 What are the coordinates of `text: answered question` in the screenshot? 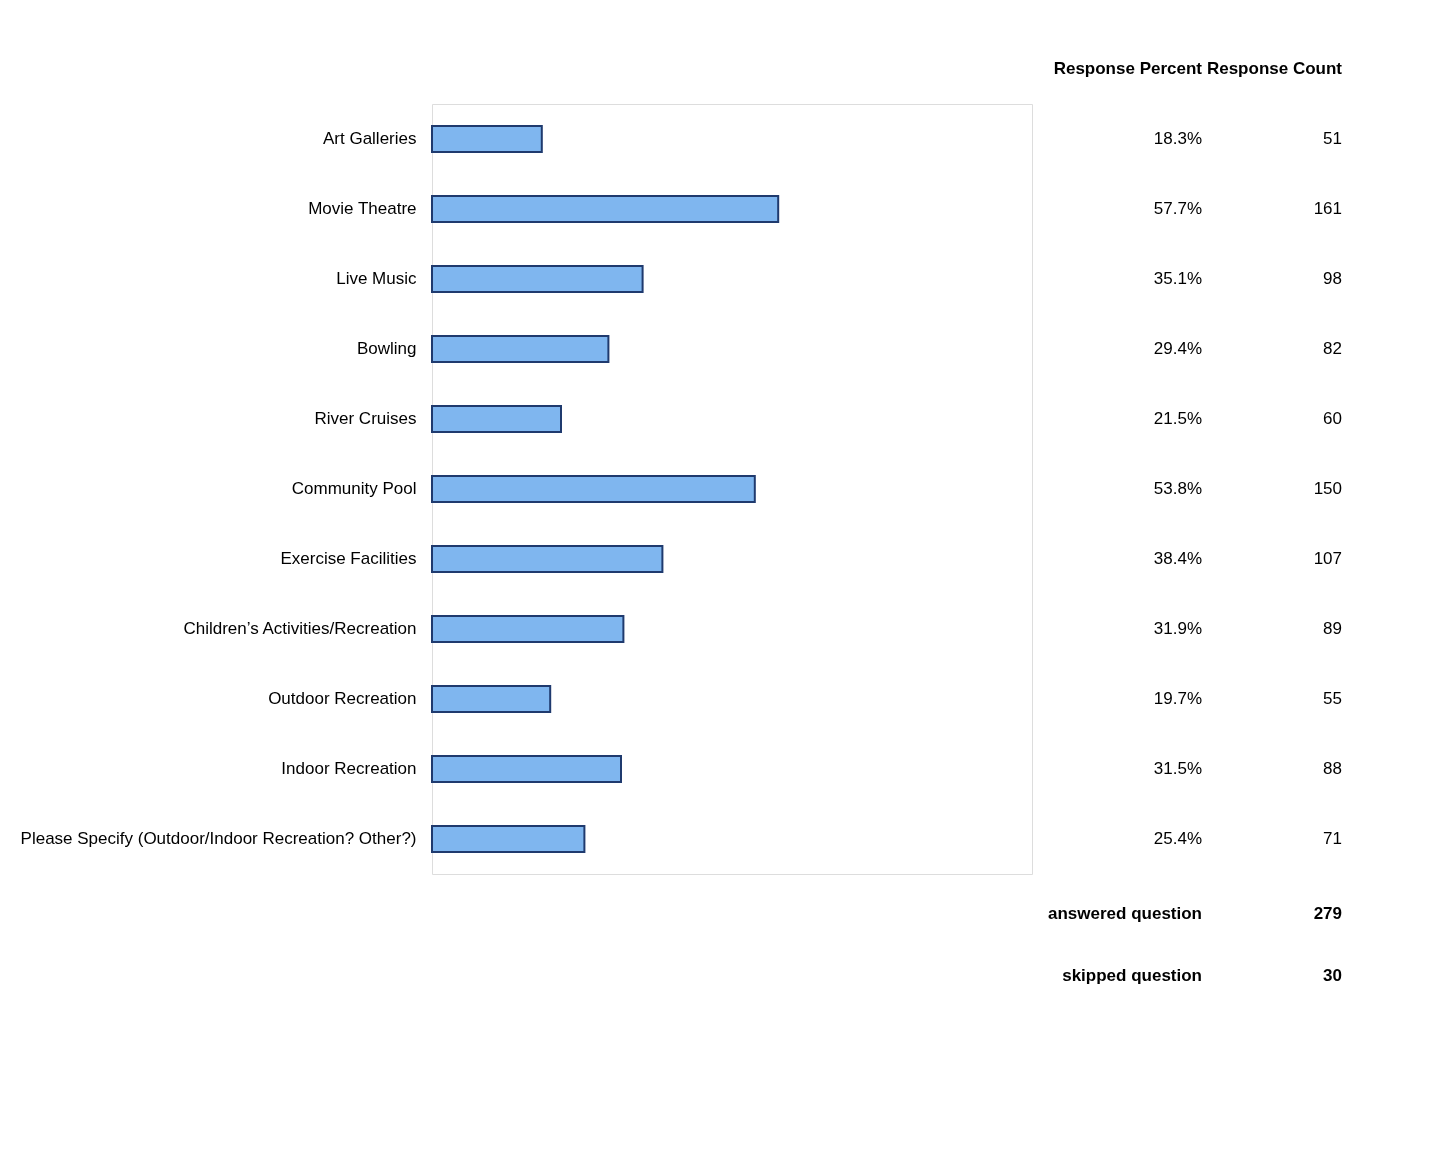 It's located at (1125, 913).